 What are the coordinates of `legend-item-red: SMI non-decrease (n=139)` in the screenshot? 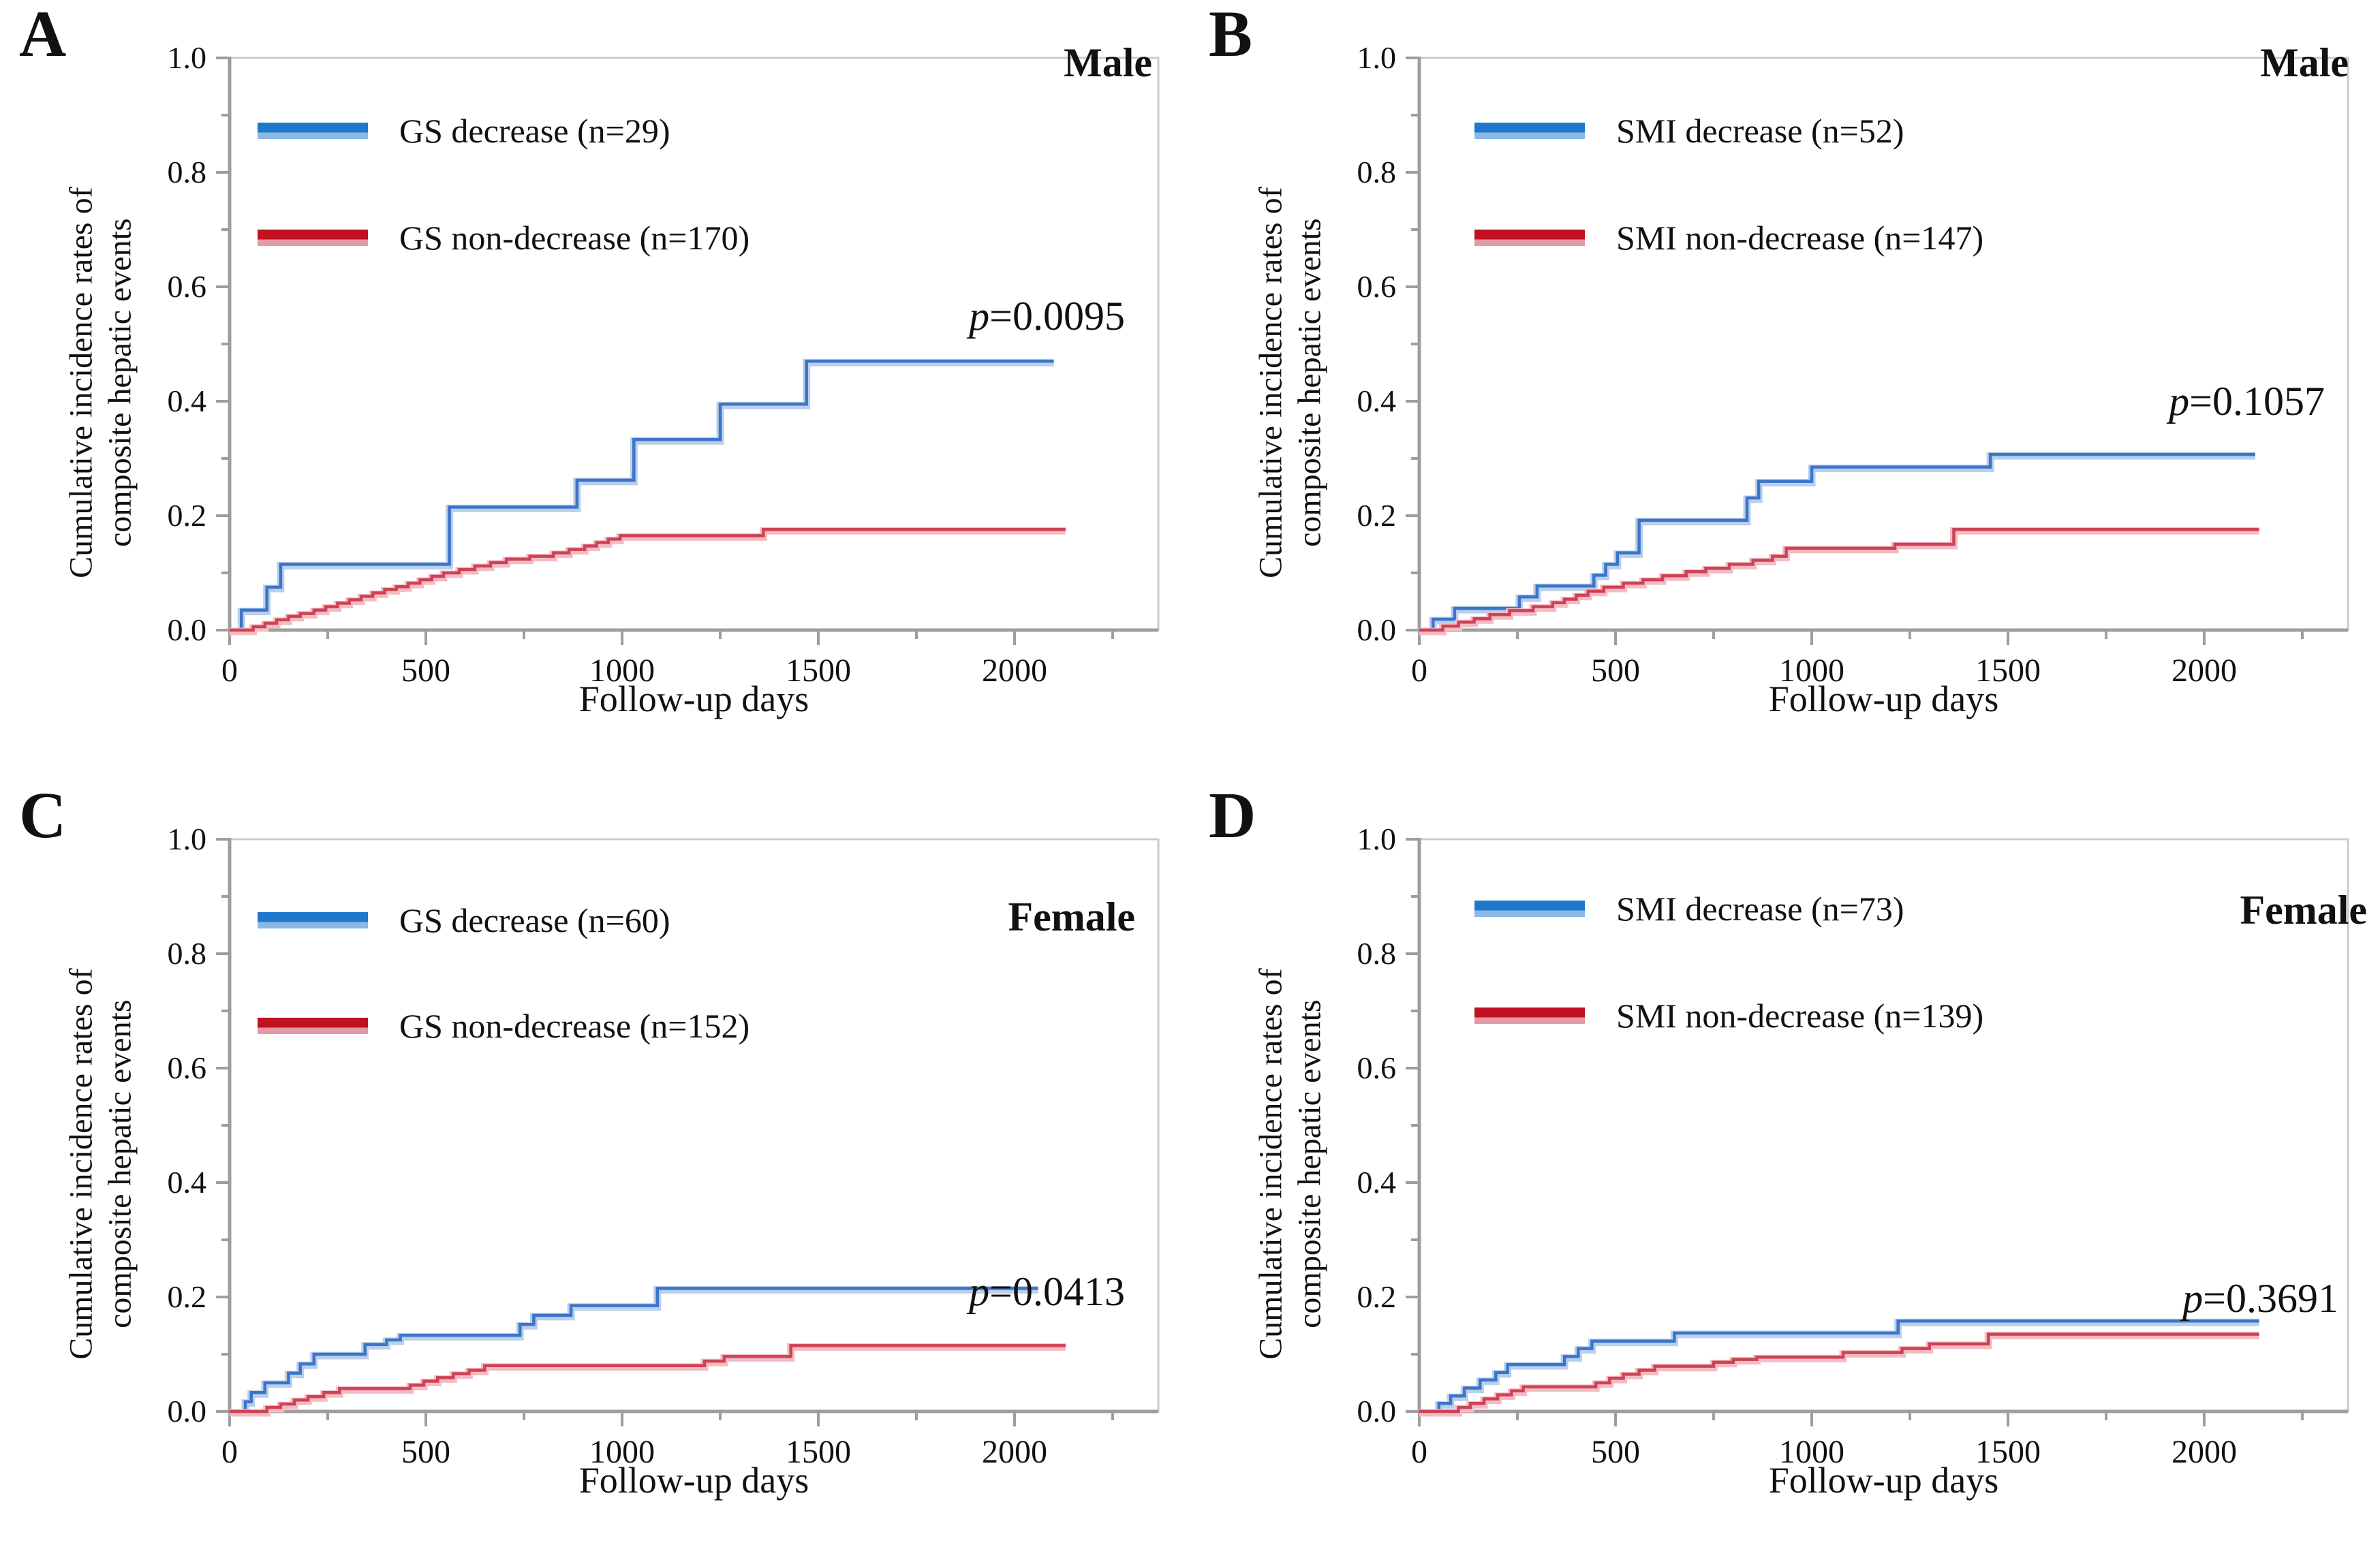 It's located at (1728, 1015).